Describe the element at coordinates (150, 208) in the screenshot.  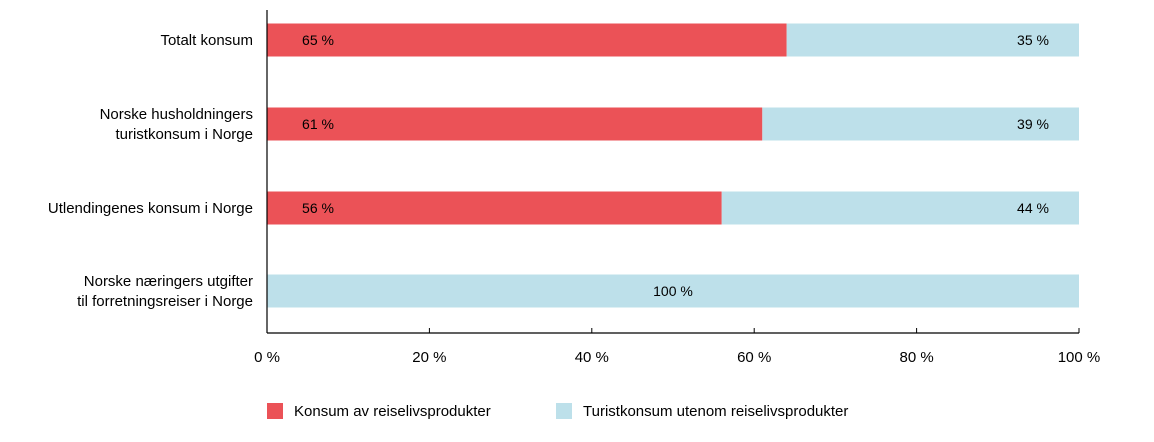
I see `category-label-2: Utlendingenes konsum i Norge` at that location.